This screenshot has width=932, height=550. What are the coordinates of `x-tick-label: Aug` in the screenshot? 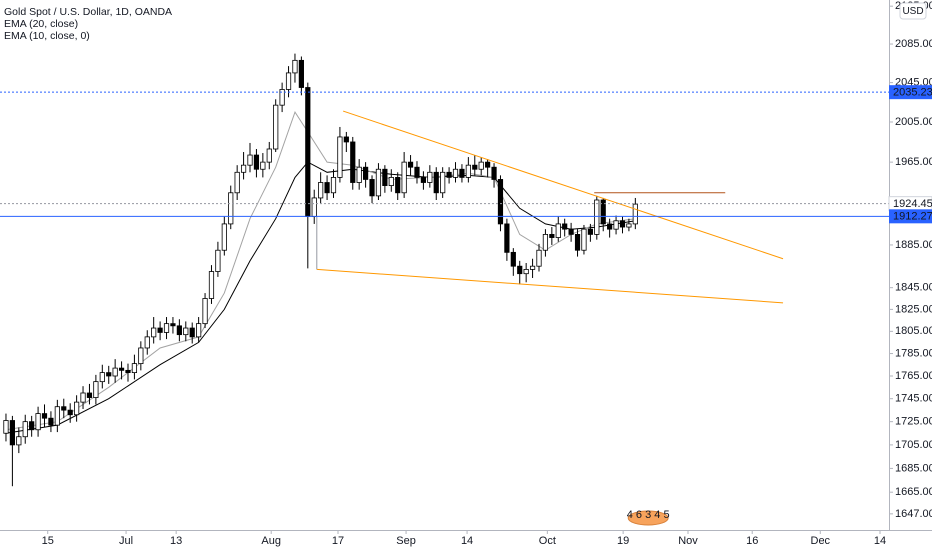 It's located at (271, 541).